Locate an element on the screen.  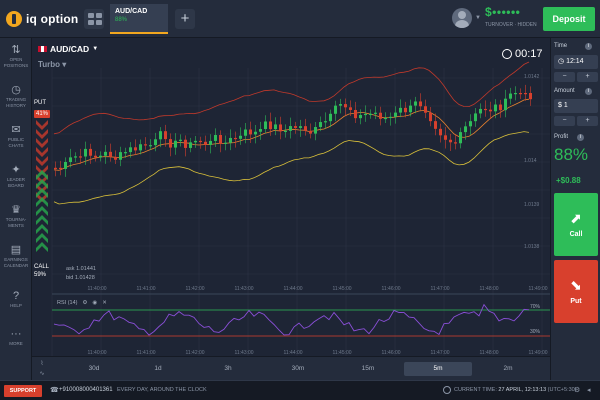
sidebar-item-help: ? HELP is located at coordinates (16, 299).